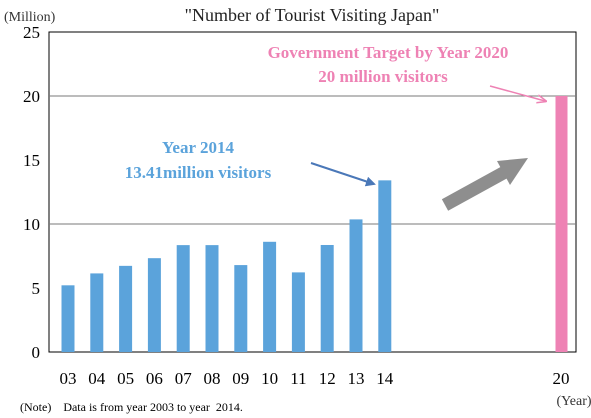 This screenshot has width=591, height=418. Describe the element at coordinates (517, 93) in the screenshot. I see `annotation-target-arrow` at that location.